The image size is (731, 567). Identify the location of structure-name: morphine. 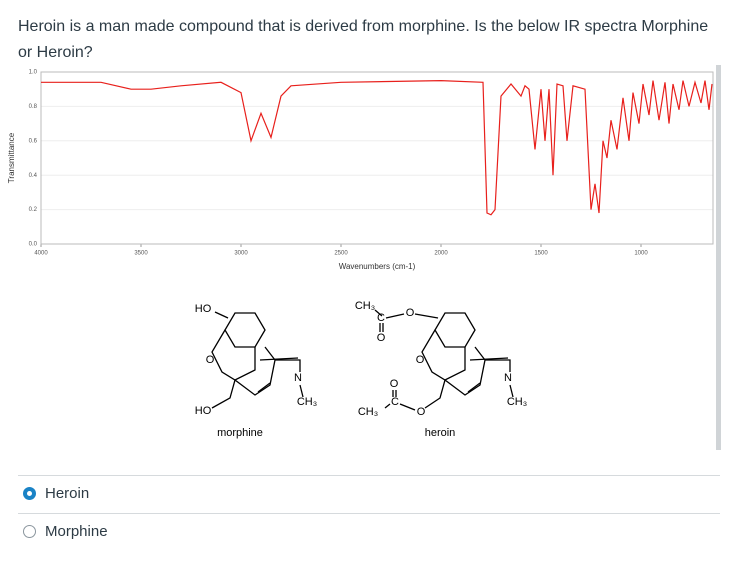
(240, 433).